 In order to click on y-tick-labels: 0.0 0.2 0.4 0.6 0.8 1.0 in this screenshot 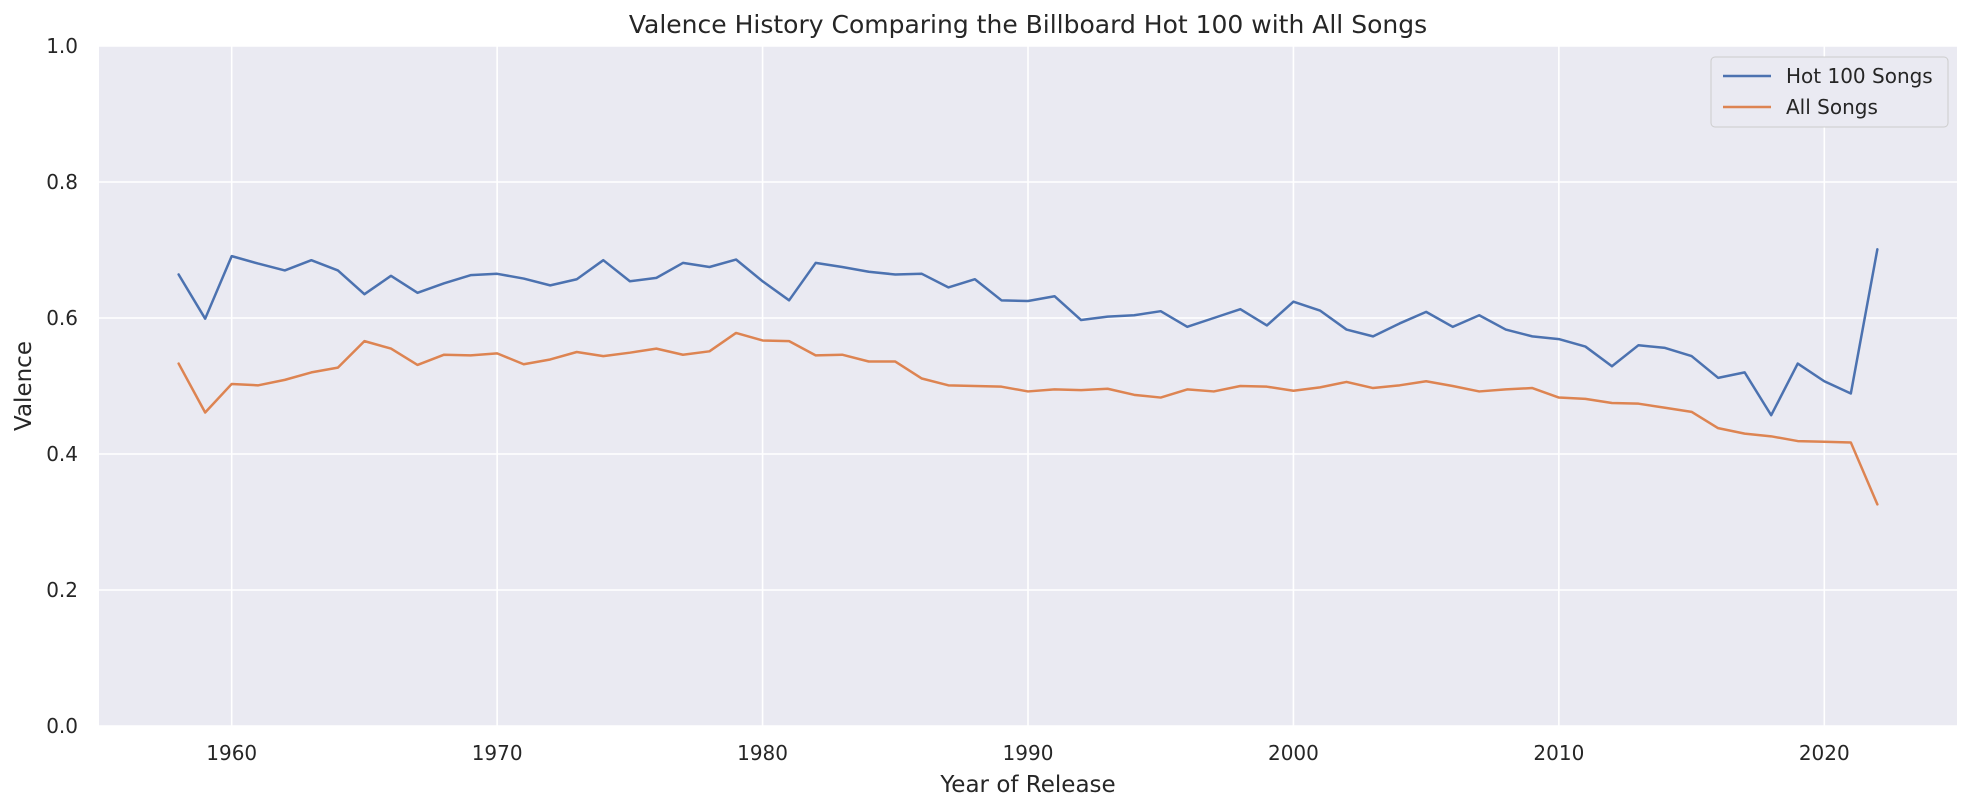, I will do `click(62, 386)`.